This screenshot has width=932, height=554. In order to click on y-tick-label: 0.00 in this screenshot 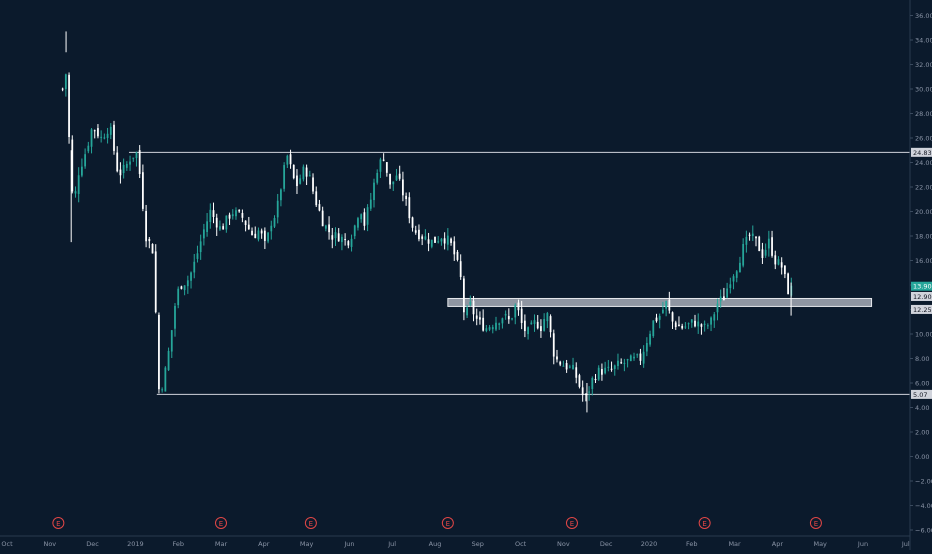, I will do `click(922, 457)`.